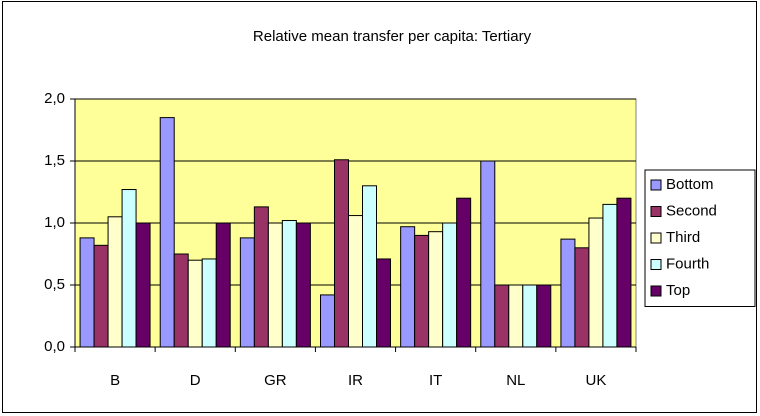  What do you see at coordinates (115, 380) in the screenshot?
I see `x-tick-label: B` at bounding box center [115, 380].